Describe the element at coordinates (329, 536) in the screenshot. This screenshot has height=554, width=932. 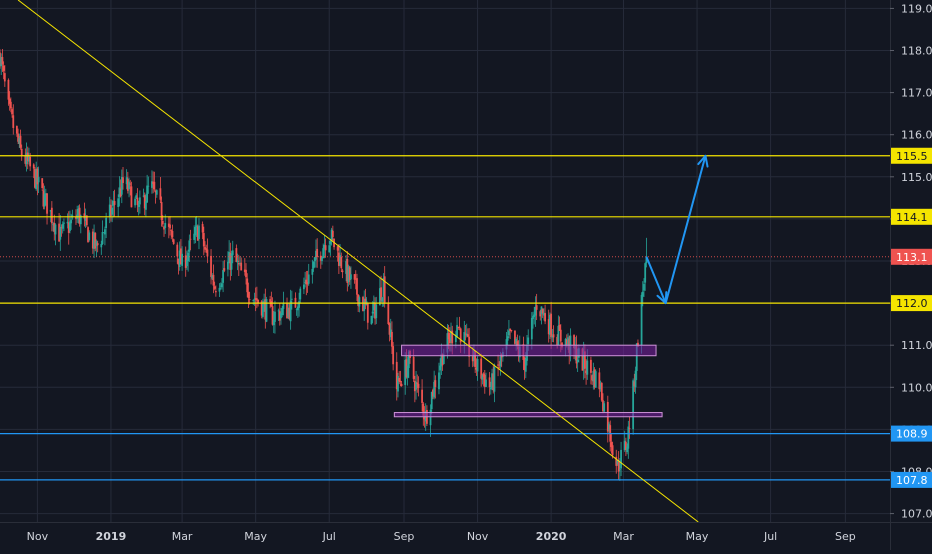
I see `x-tick-label: Jul` at that location.